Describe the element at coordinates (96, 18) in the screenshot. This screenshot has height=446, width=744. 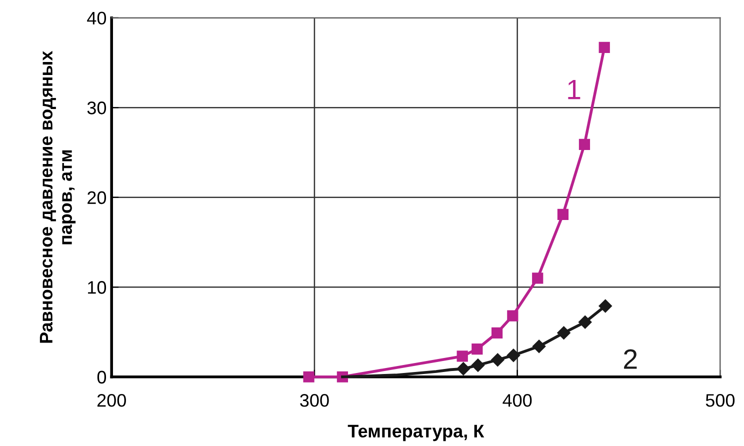
I see `y-tick-label: 40` at that location.